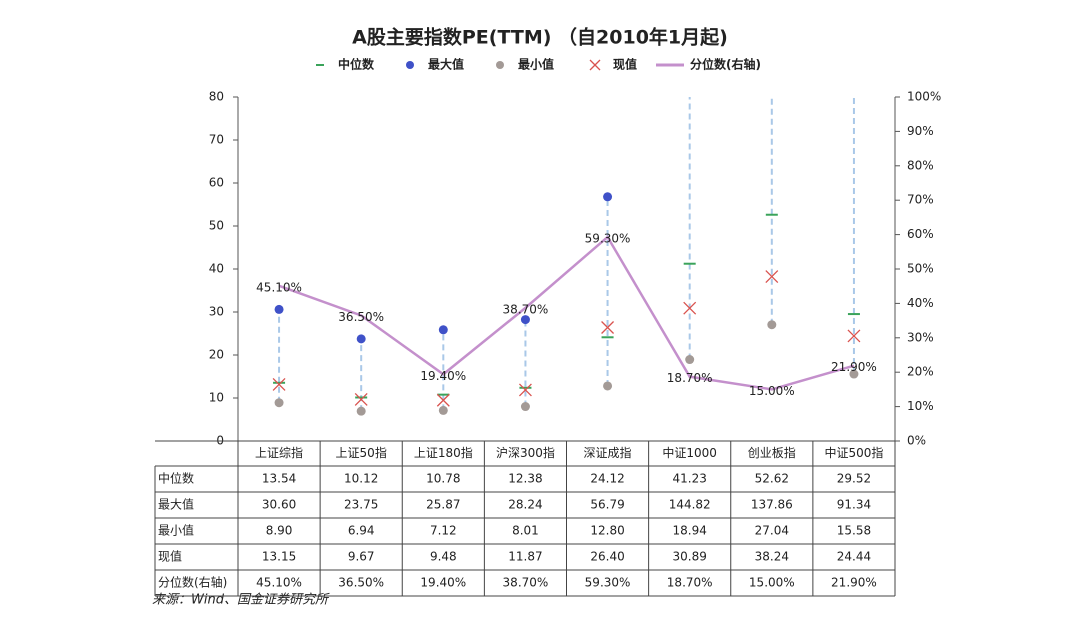  I want to click on legend-label: 分位数(右轴), so click(725, 64).